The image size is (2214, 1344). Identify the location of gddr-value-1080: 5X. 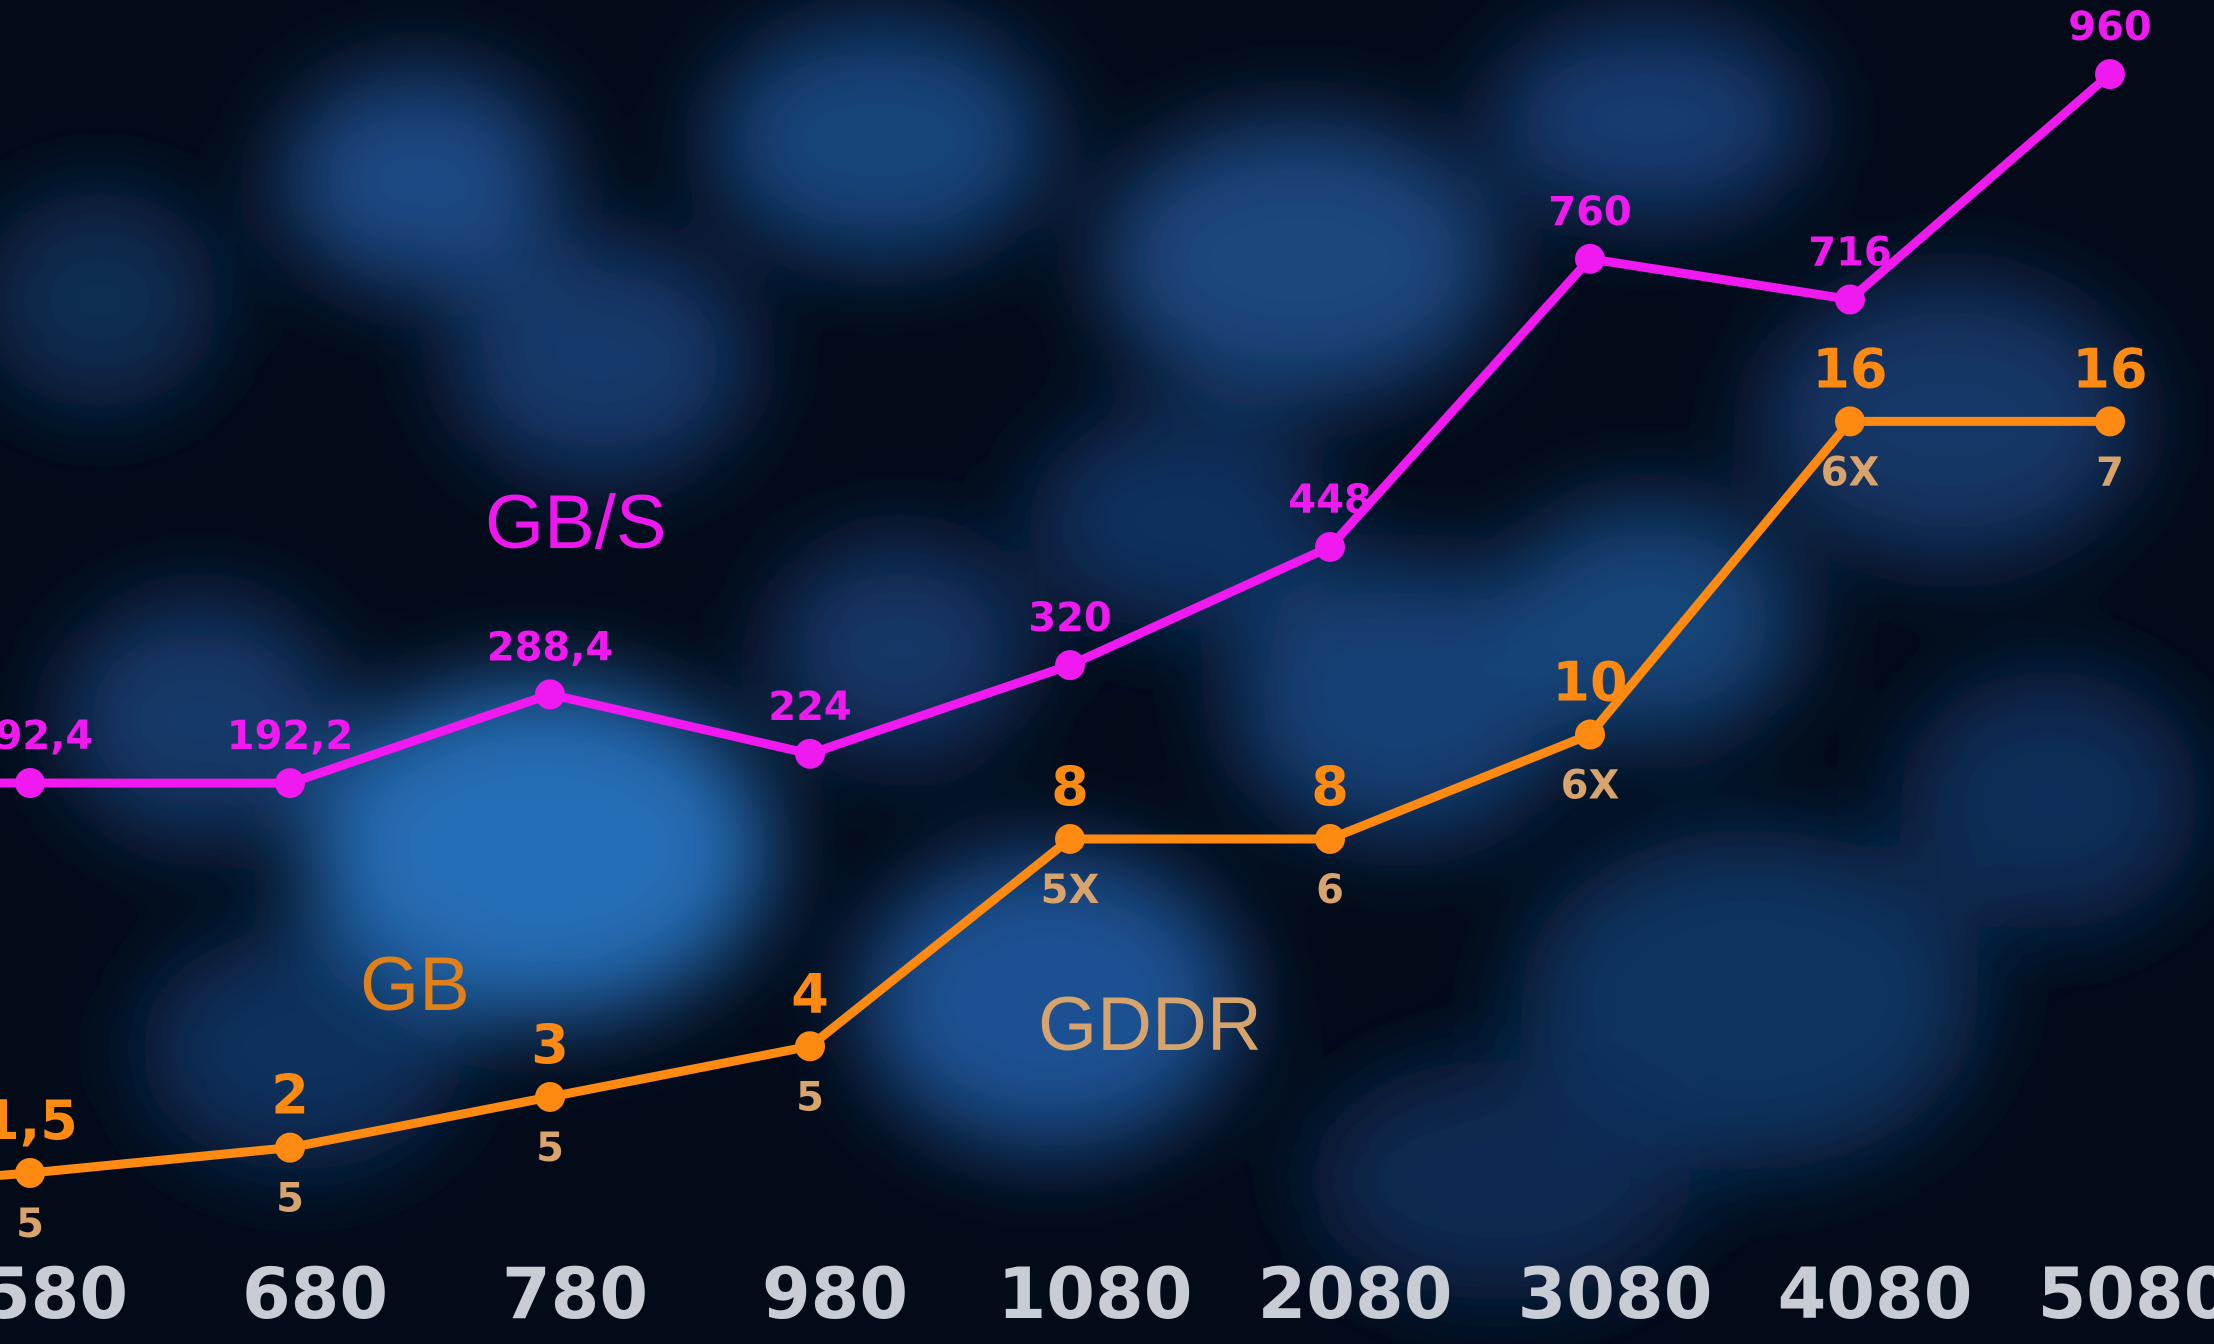
(1070, 890).